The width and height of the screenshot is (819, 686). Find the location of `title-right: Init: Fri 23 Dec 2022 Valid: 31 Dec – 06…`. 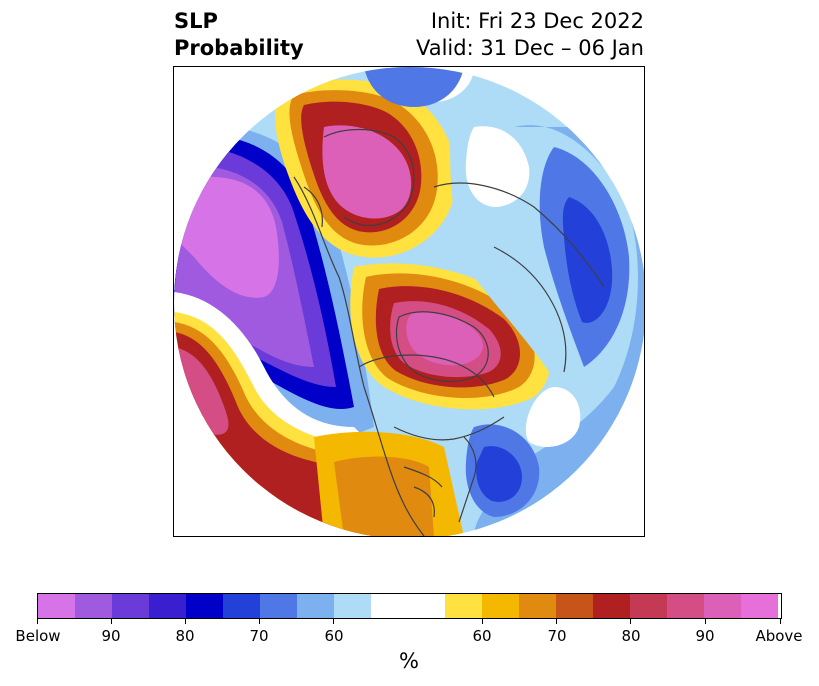

title-right: Init: Fri 23 Dec 2022 Valid: 31 Dec – 06… is located at coordinates (530, 35).